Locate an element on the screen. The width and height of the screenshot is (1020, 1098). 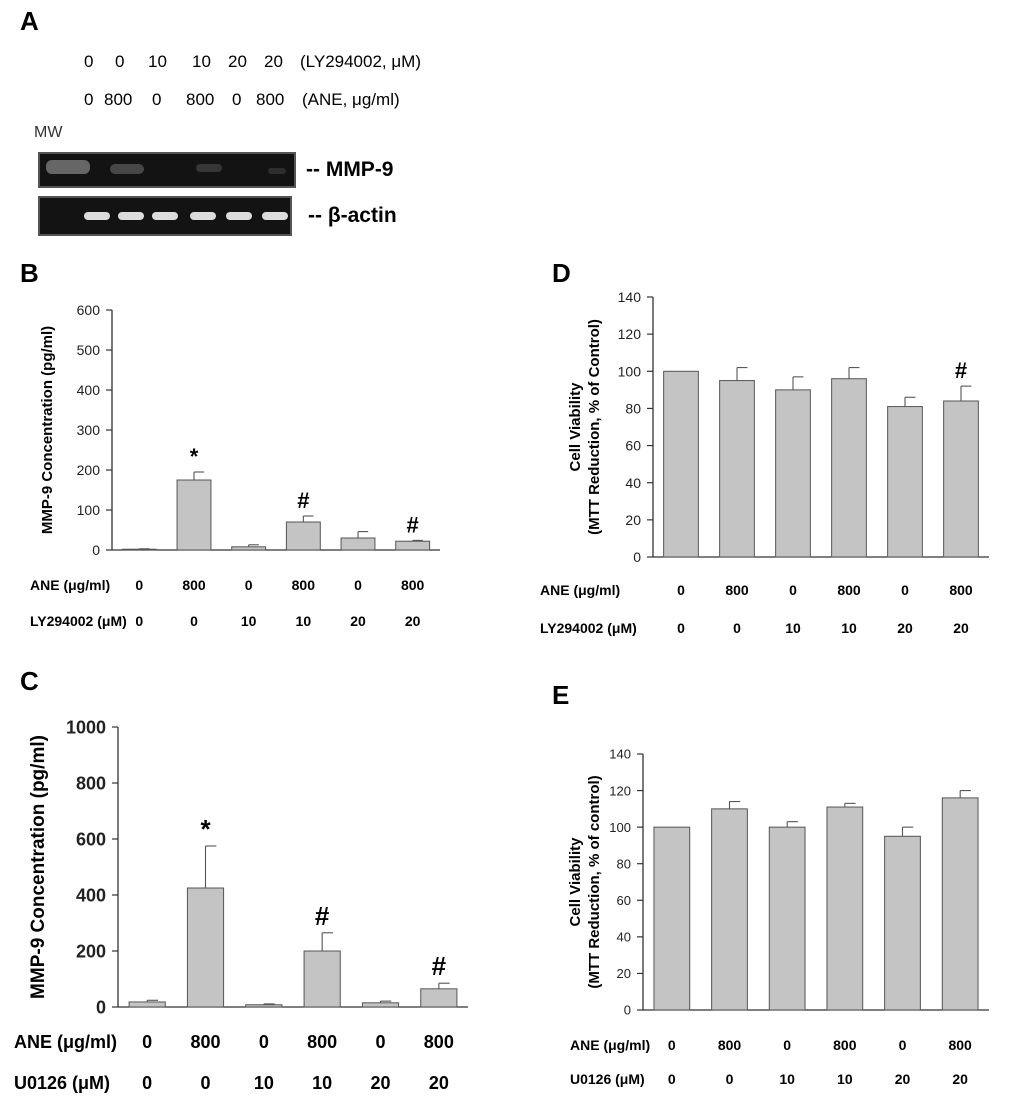
mmp9-label: -- MMP-9 is located at coordinates (350, 169).